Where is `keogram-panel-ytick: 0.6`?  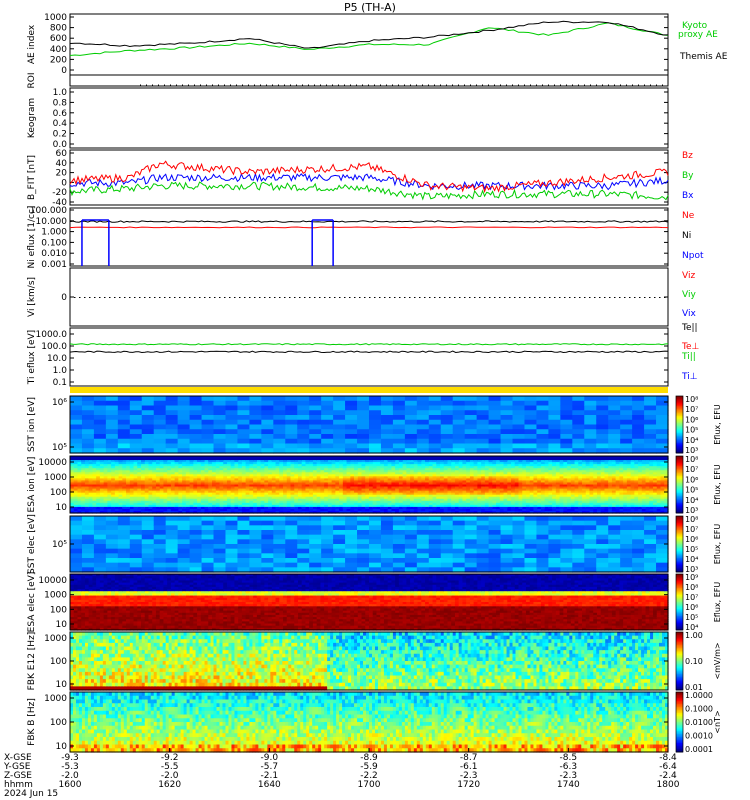 keogram-panel-ytick: 0.6 is located at coordinates (60, 114).